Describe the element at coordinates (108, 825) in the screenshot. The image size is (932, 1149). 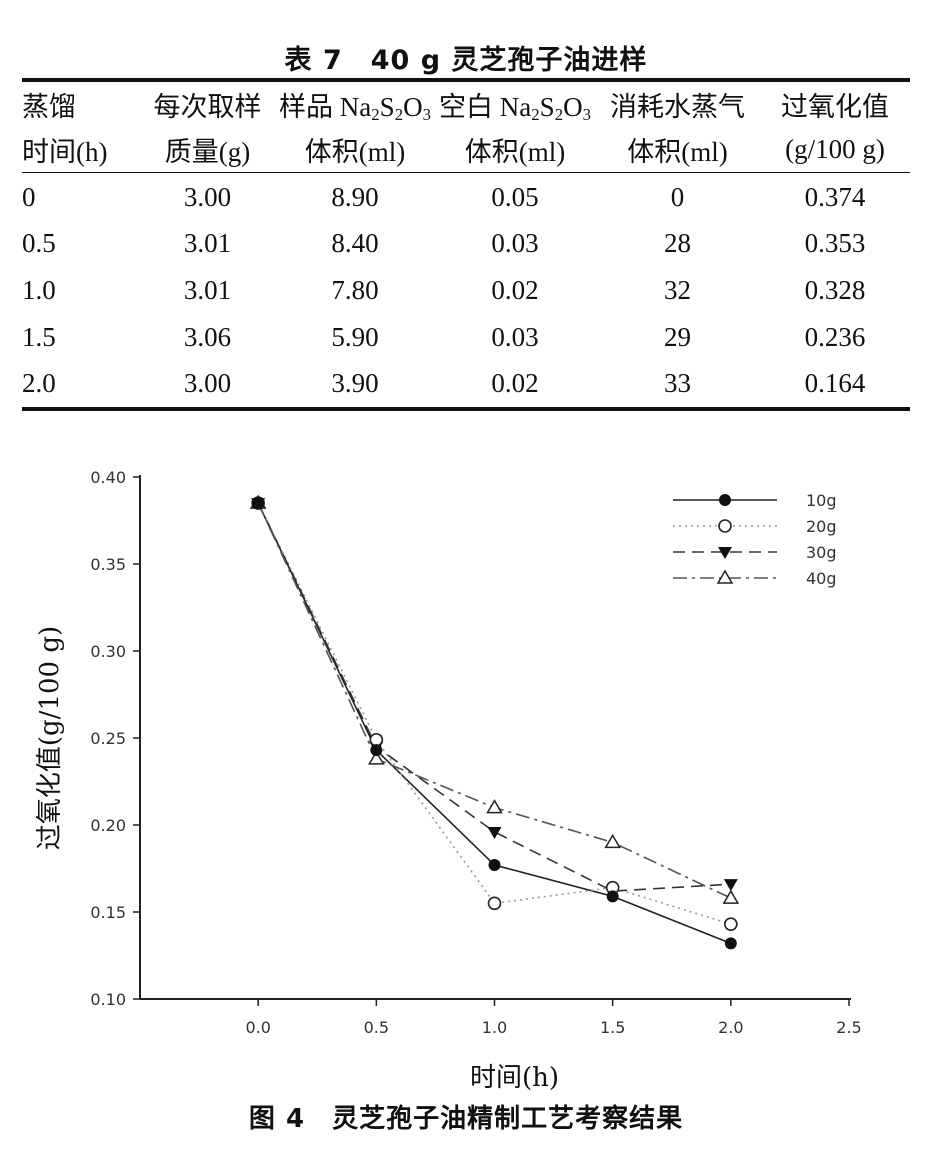
I see `y-tick-label: 0.20` at that location.